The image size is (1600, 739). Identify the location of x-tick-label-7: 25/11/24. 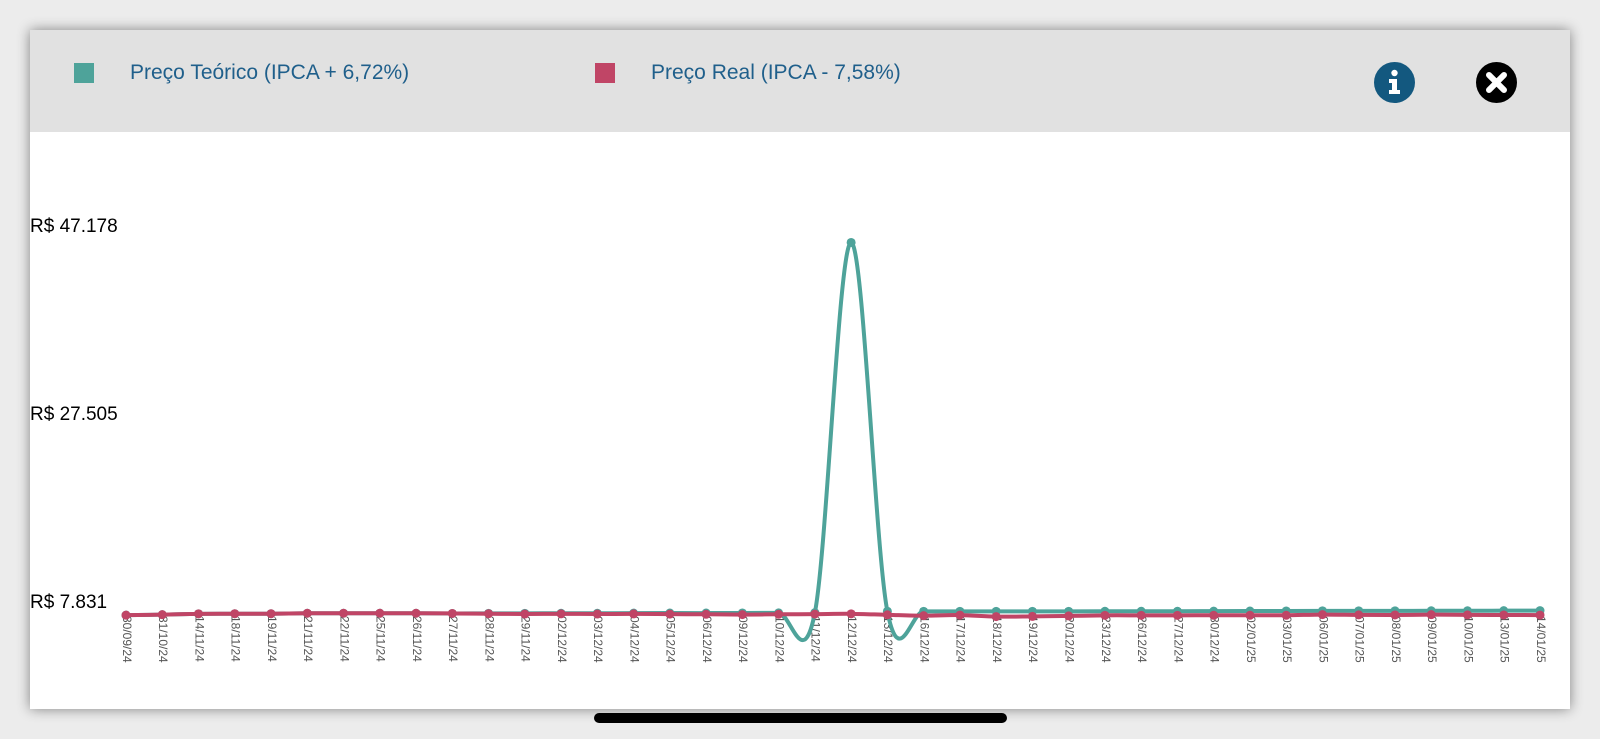
(381, 639).